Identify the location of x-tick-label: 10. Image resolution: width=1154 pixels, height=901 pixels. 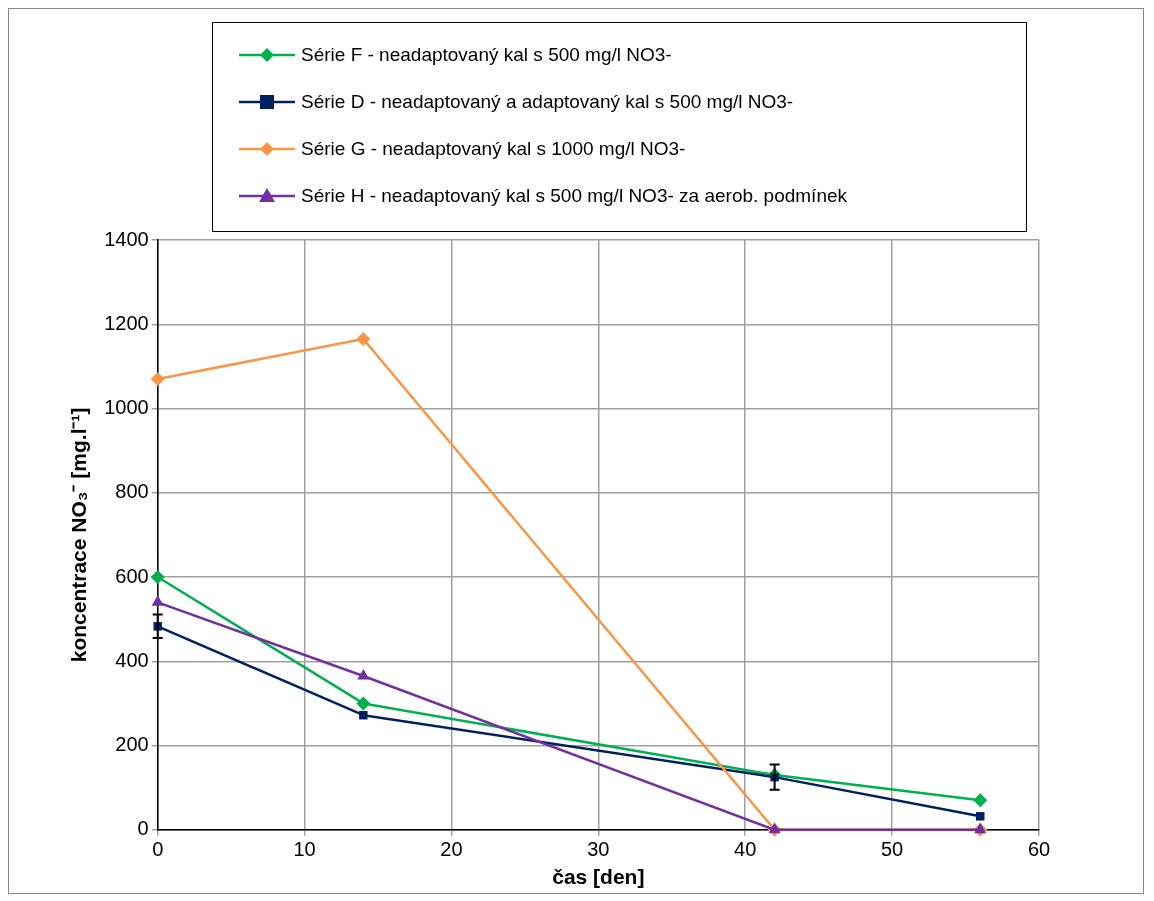
(304, 849).